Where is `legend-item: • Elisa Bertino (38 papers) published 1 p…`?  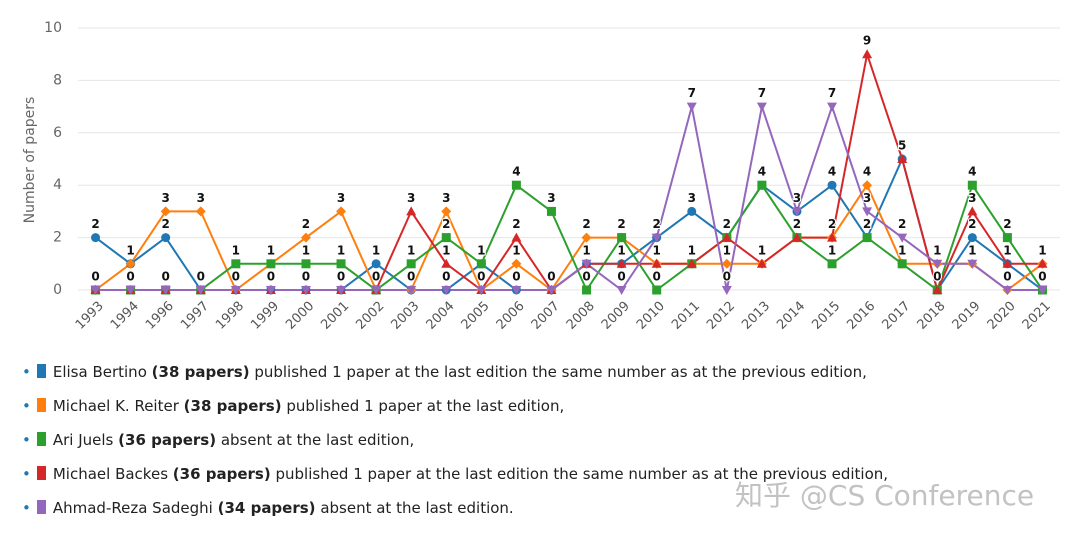 legend-item: • Elisa Bertino (38 papers) published 1 p… is located at coordinates (455, 375).